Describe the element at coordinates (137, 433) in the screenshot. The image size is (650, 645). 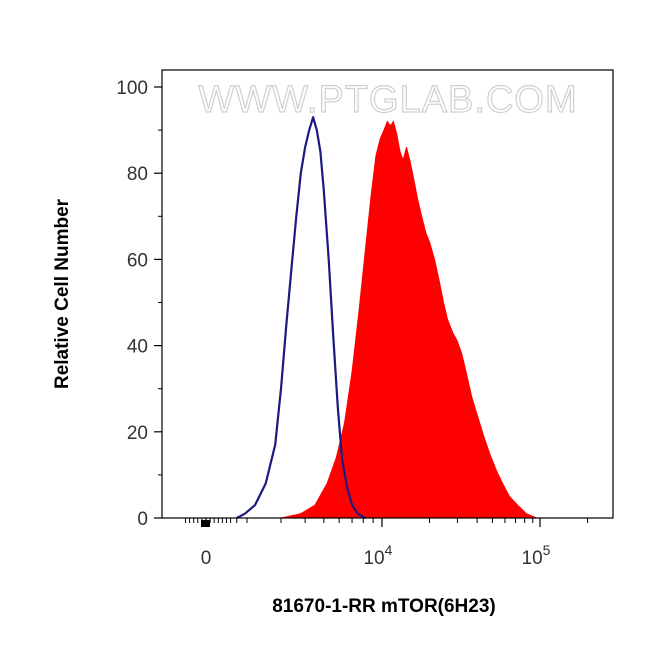
I see `y-tick-label: 20` at that location.